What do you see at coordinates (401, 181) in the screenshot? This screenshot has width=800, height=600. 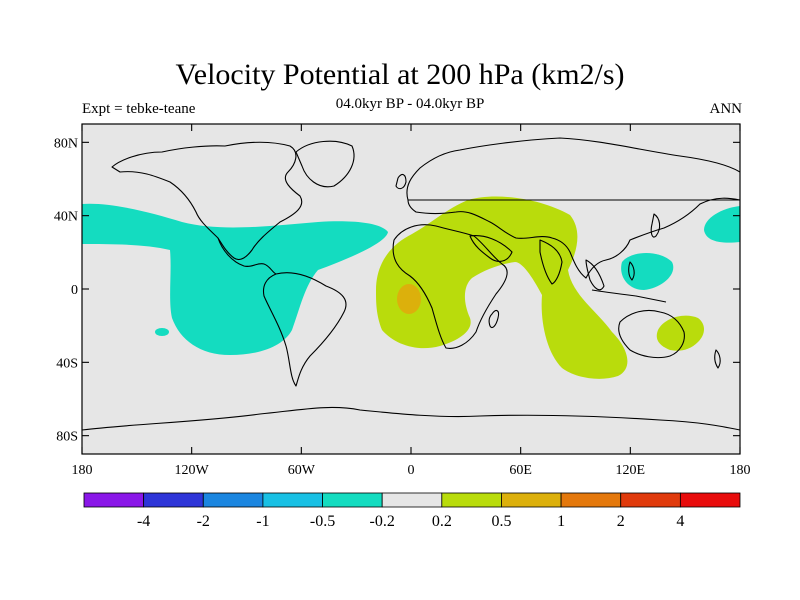 I see `coastline-uk` at bounding box center [401, 181].